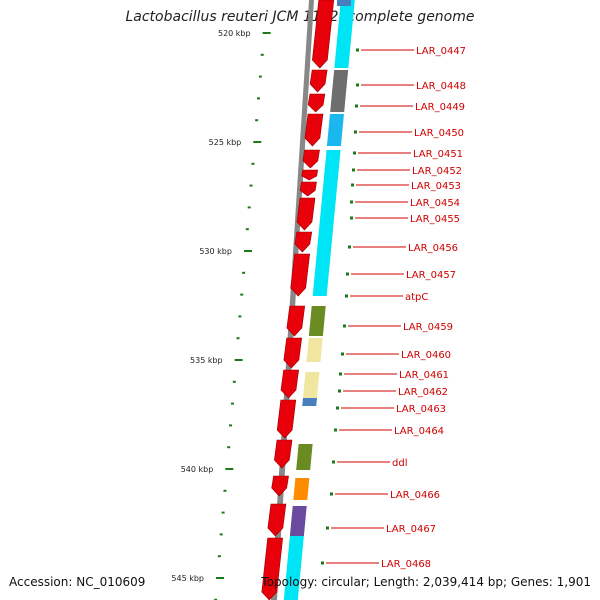  Describe the element at coordinates (440, 107) in the screenshot. I see `gene-label: LAR_0449` at that location.